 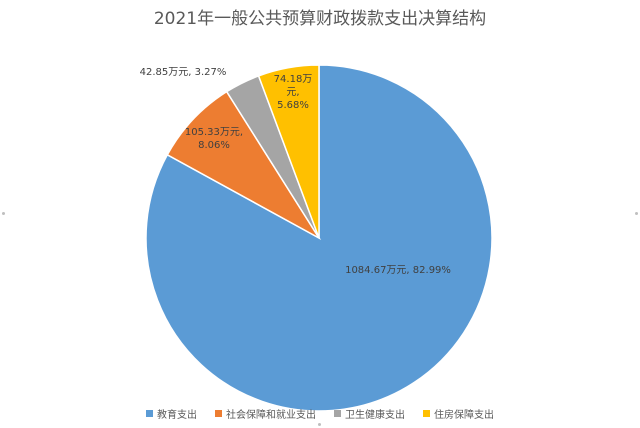 I want to click on slice-label-value: 74.18万, so click(x=293, y=79).